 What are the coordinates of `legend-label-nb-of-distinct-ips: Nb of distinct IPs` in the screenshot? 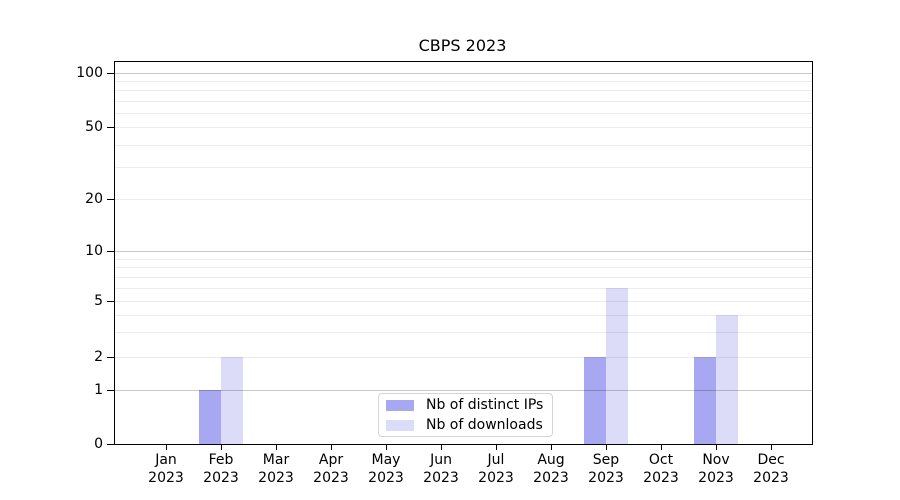 It's located at (485, 405).